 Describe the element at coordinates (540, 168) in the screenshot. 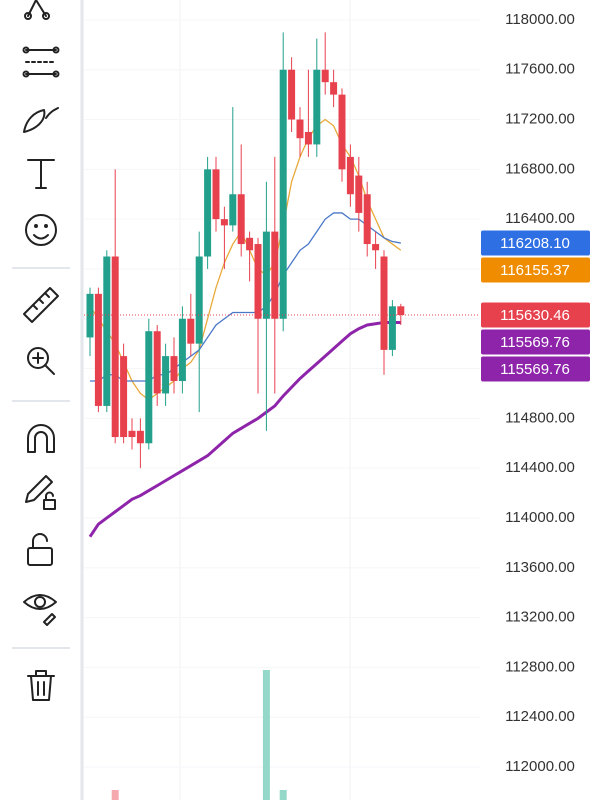

I see `y-tick-label: 116800.00` at that location.